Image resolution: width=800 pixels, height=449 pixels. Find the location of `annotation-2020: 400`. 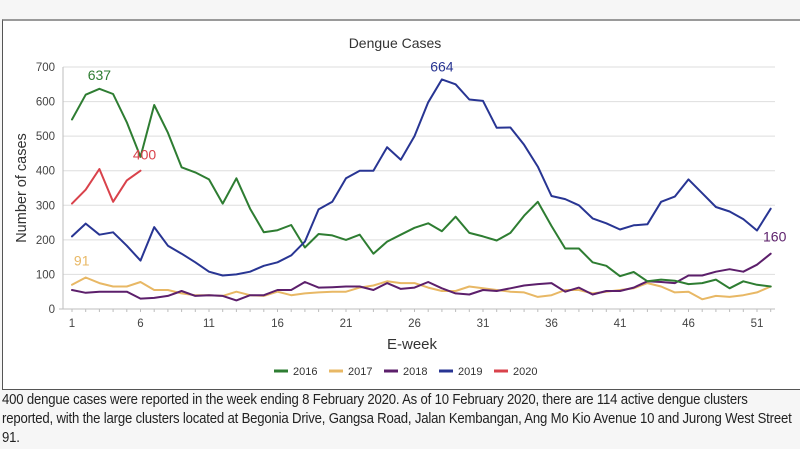

annotation-2020: 400 is located at coordinates (145, 155).